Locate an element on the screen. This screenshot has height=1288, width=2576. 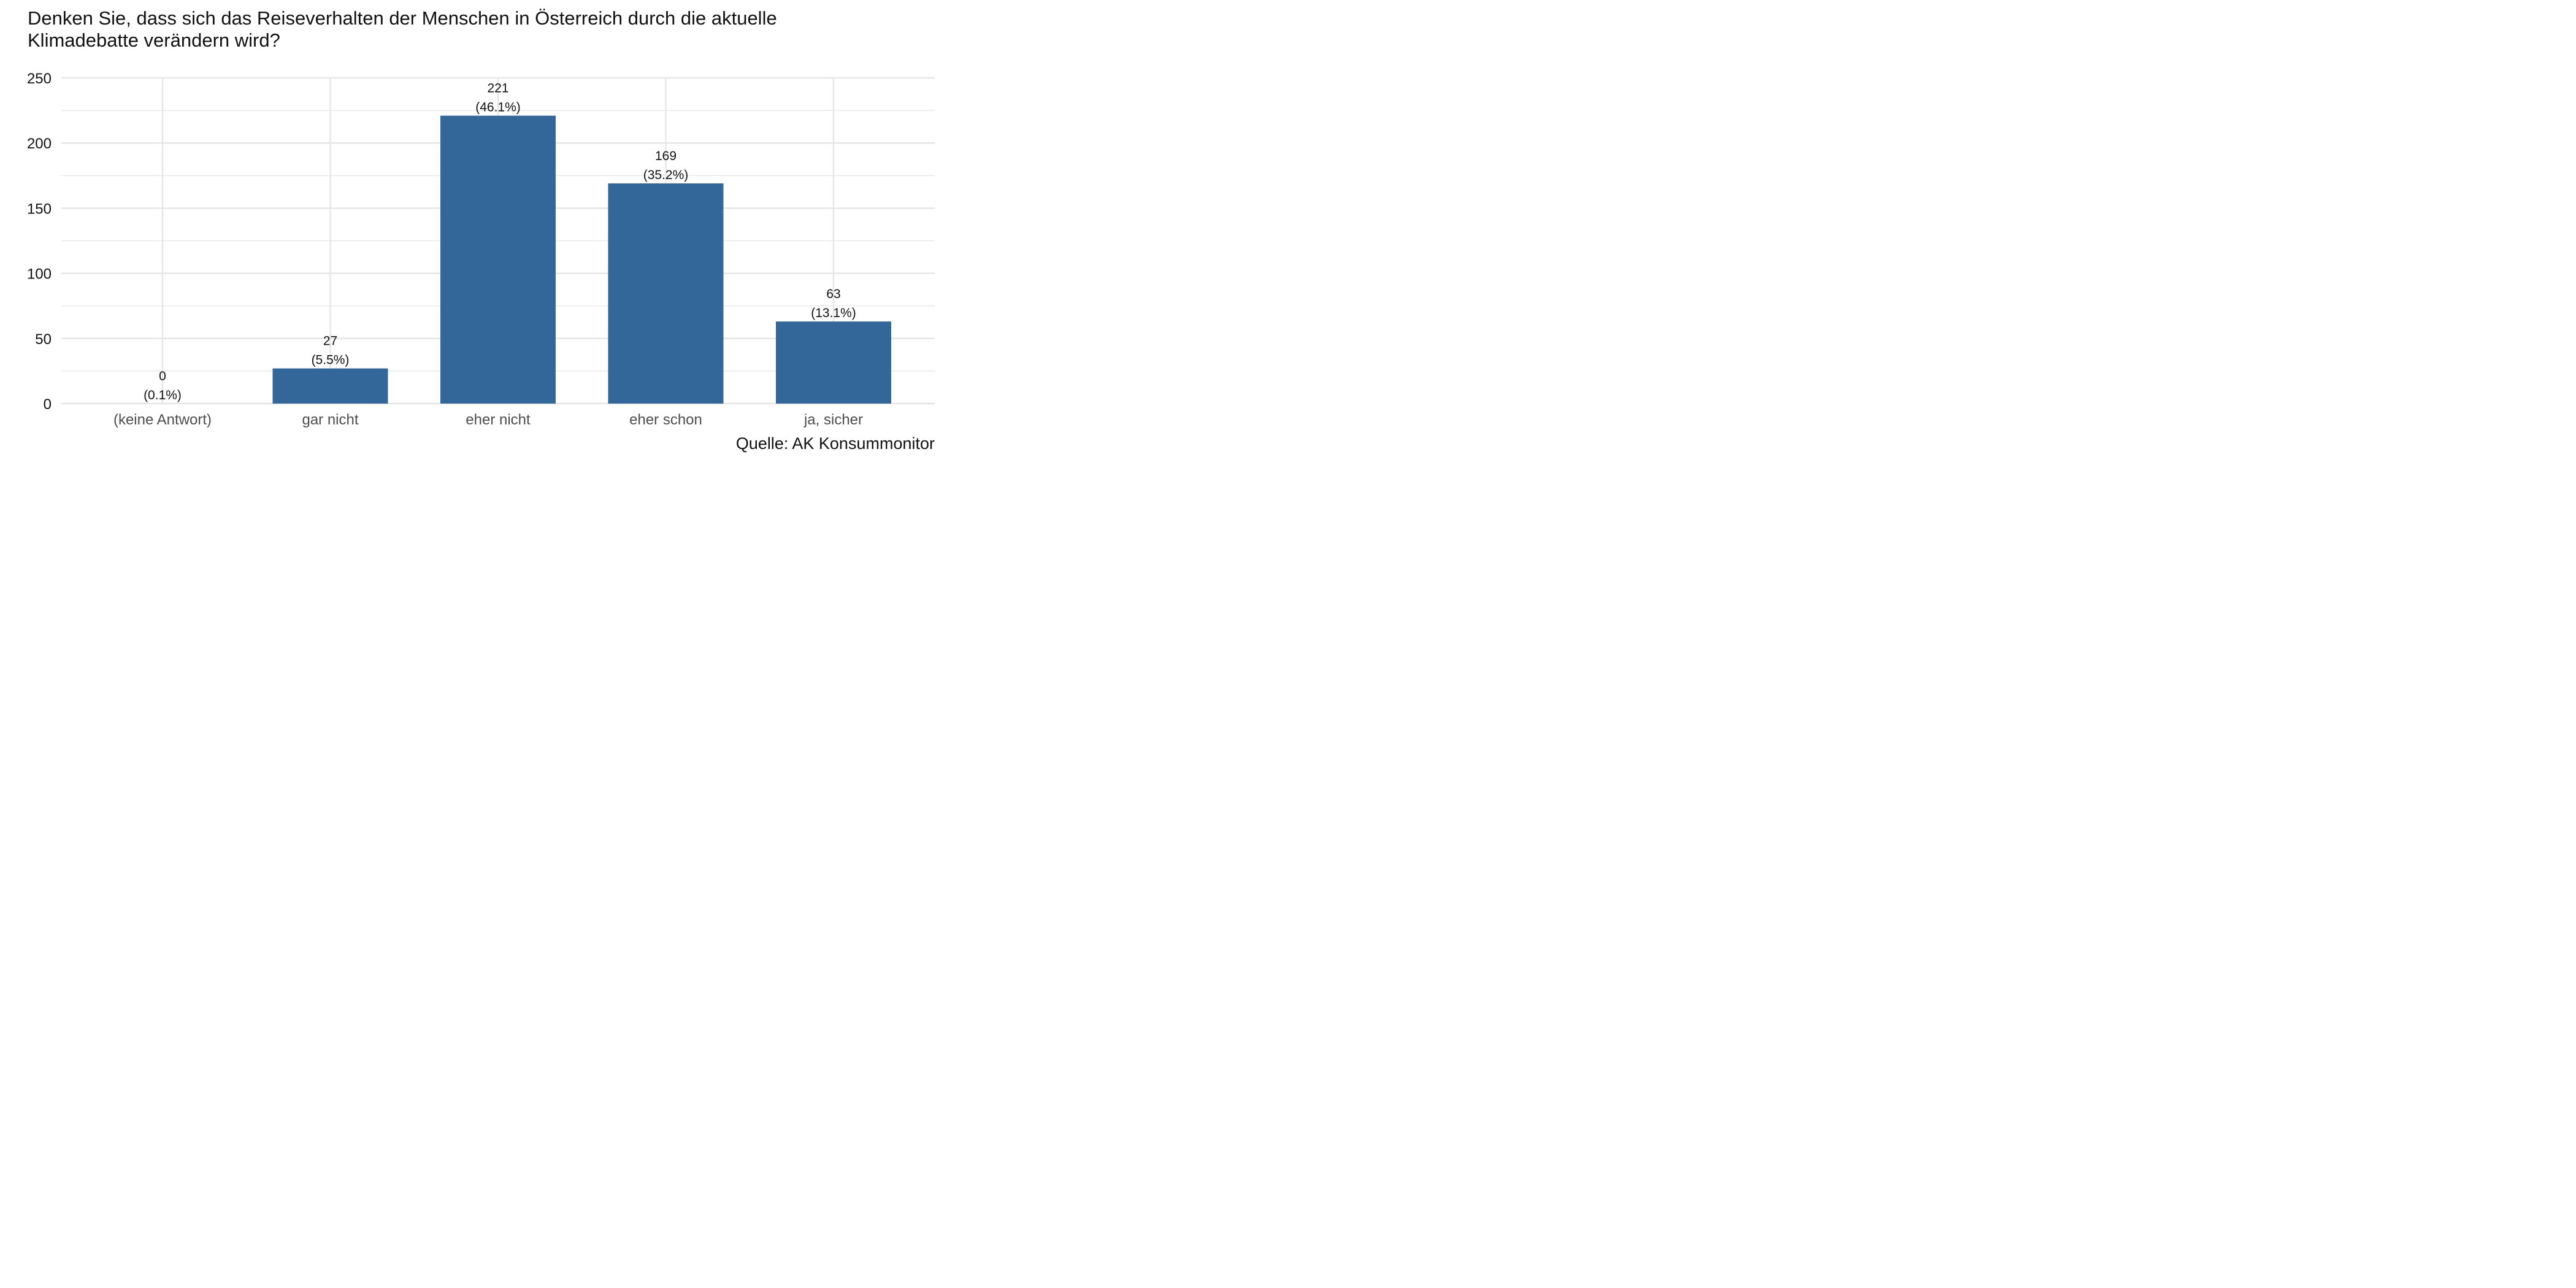
bar-percent-label: (5.5%) is located at coordinates (331, 360).